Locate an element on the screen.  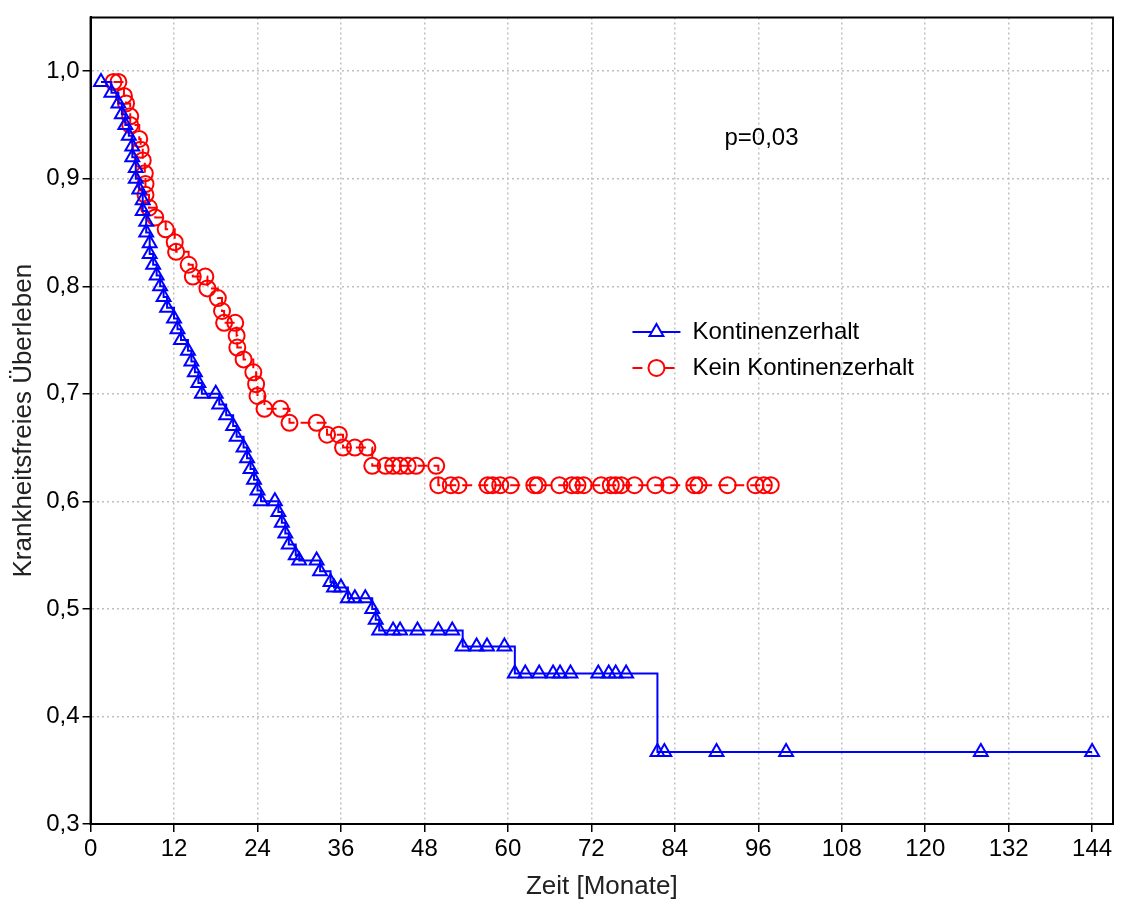
x-tick-label: 0 is located at coordinates (90, 848).